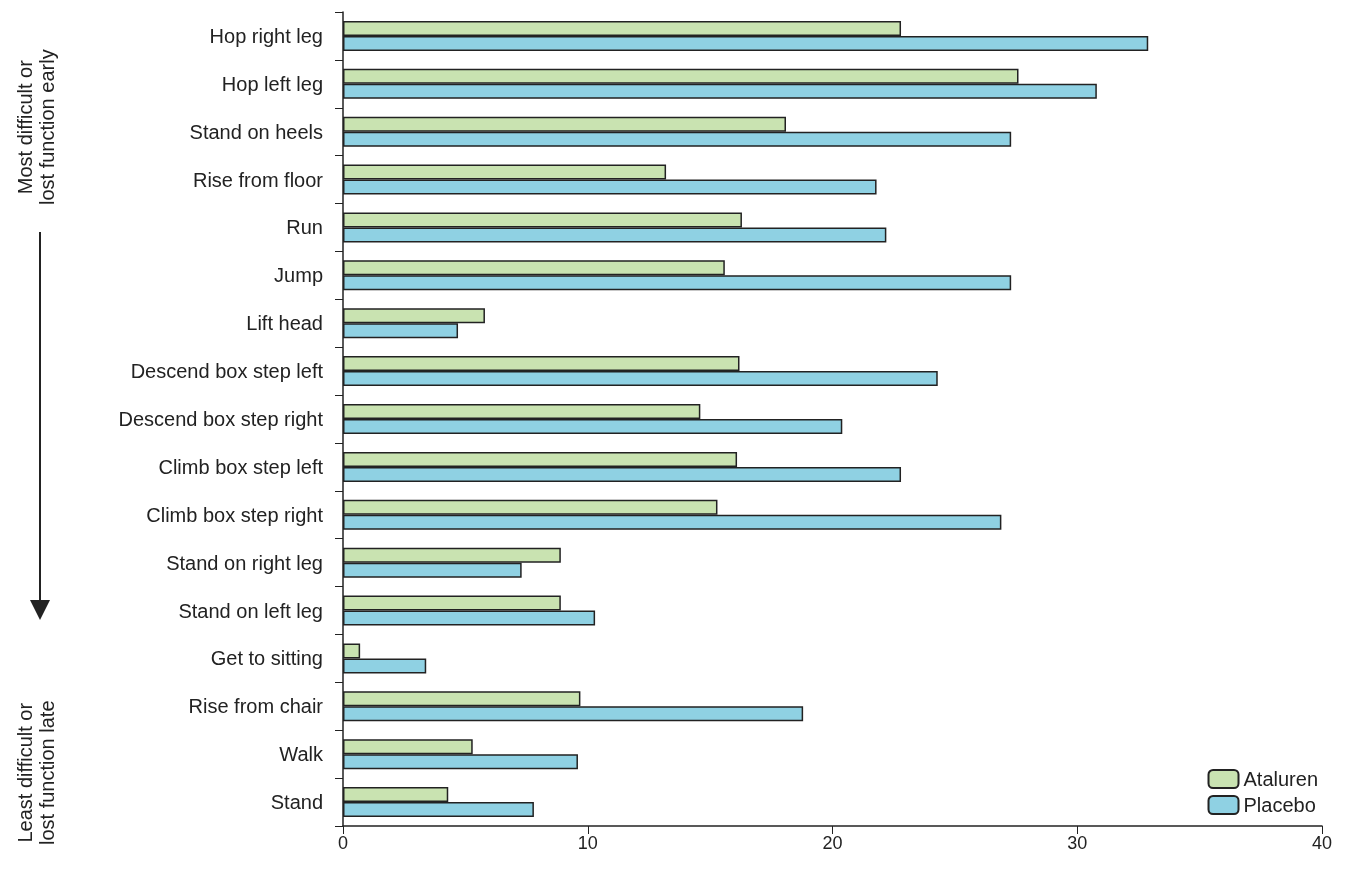 This screenshot has height=875, width=1353. Describe the element at coordinates (272, 83) in the screenshot. I see `y-tick-label: Hop left leg` at that location.